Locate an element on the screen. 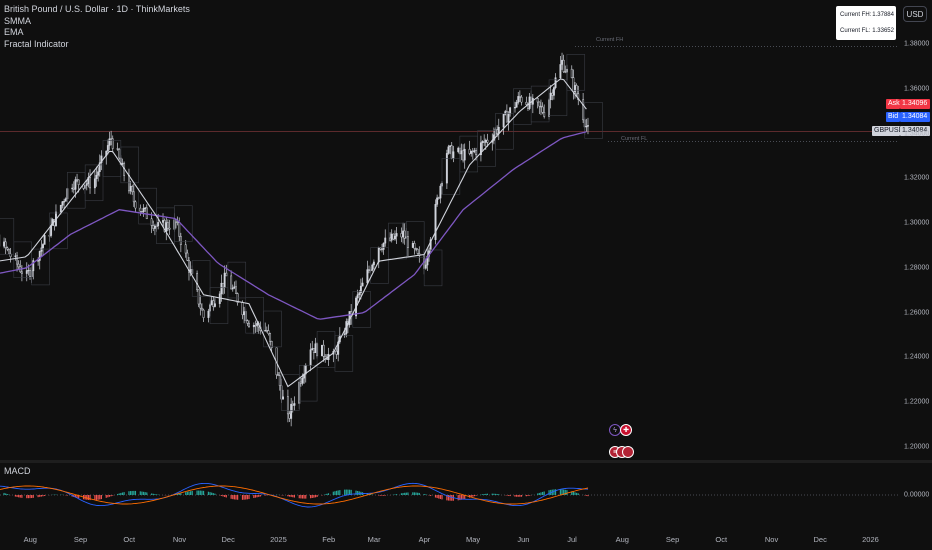 The width and height of the screenshot is (932, 550). current-fh-tag: Current FH is located at coordinates (610, 40).